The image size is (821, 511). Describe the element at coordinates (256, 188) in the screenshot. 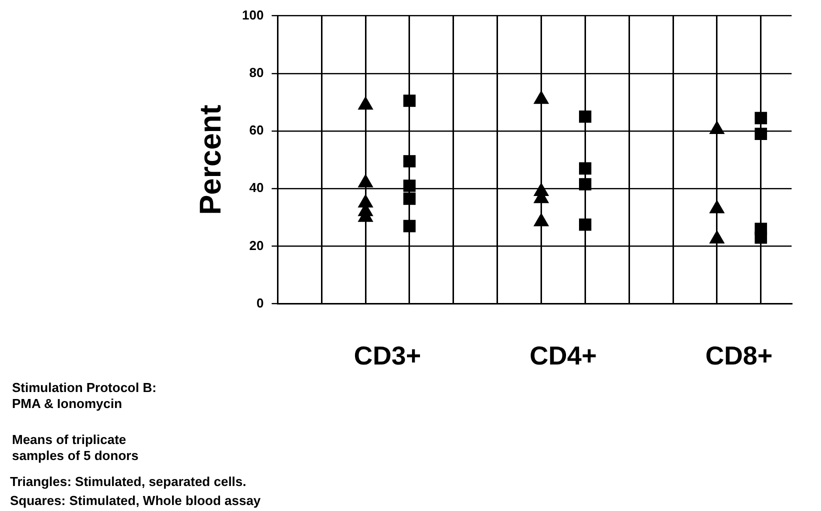

I see `y-tick-label: 40` at that location.